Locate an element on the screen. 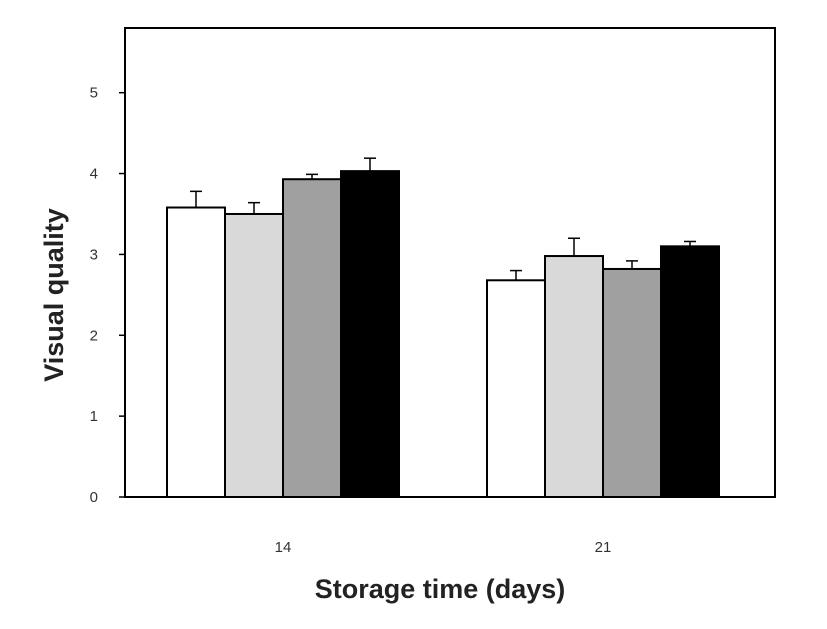 The width and height of the screenshot is (827, 629). x-tick-label: 21 is located at coordinates (603, 547).